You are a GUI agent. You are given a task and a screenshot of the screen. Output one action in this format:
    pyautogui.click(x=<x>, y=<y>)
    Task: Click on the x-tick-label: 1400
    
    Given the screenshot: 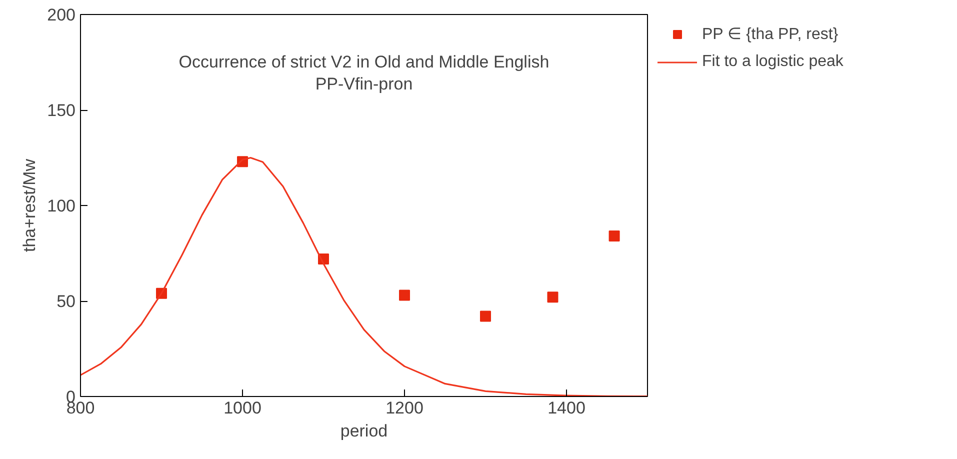 What is the action you would take?
    pyautogui.click(x=567, y=408)
    